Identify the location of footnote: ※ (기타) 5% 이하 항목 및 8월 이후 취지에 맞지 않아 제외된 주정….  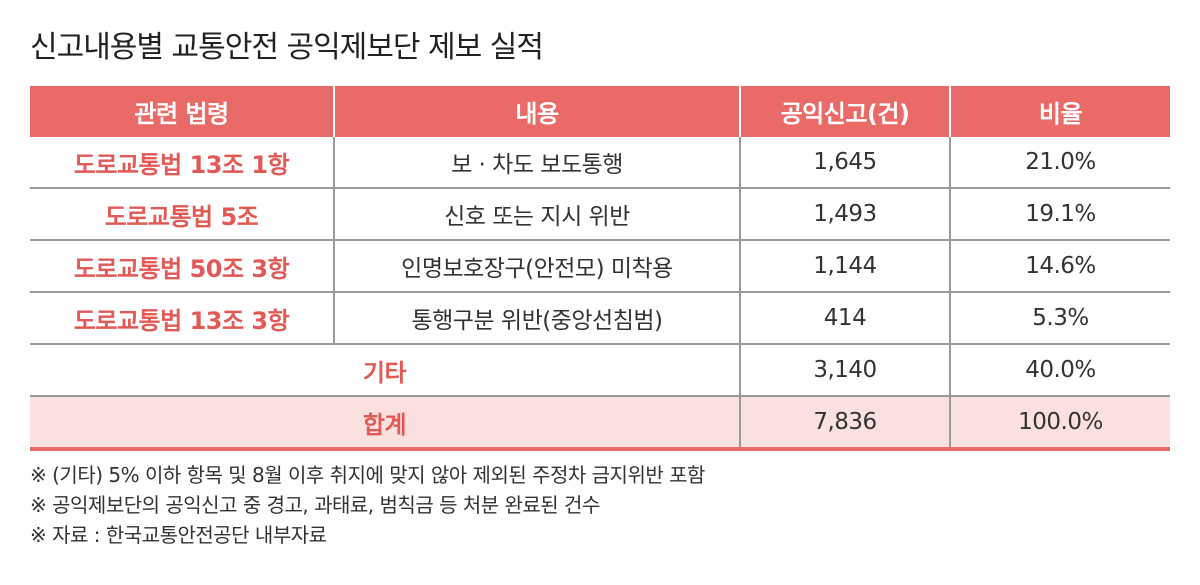
(367, 475).